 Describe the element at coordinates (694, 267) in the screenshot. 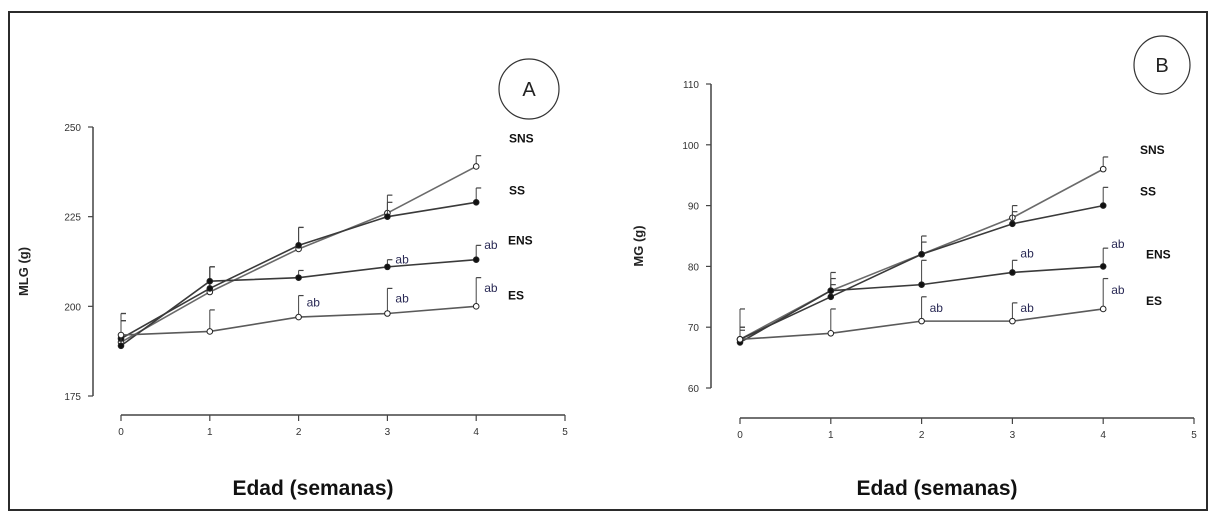

I see `y-tick-label: 80` at that location.